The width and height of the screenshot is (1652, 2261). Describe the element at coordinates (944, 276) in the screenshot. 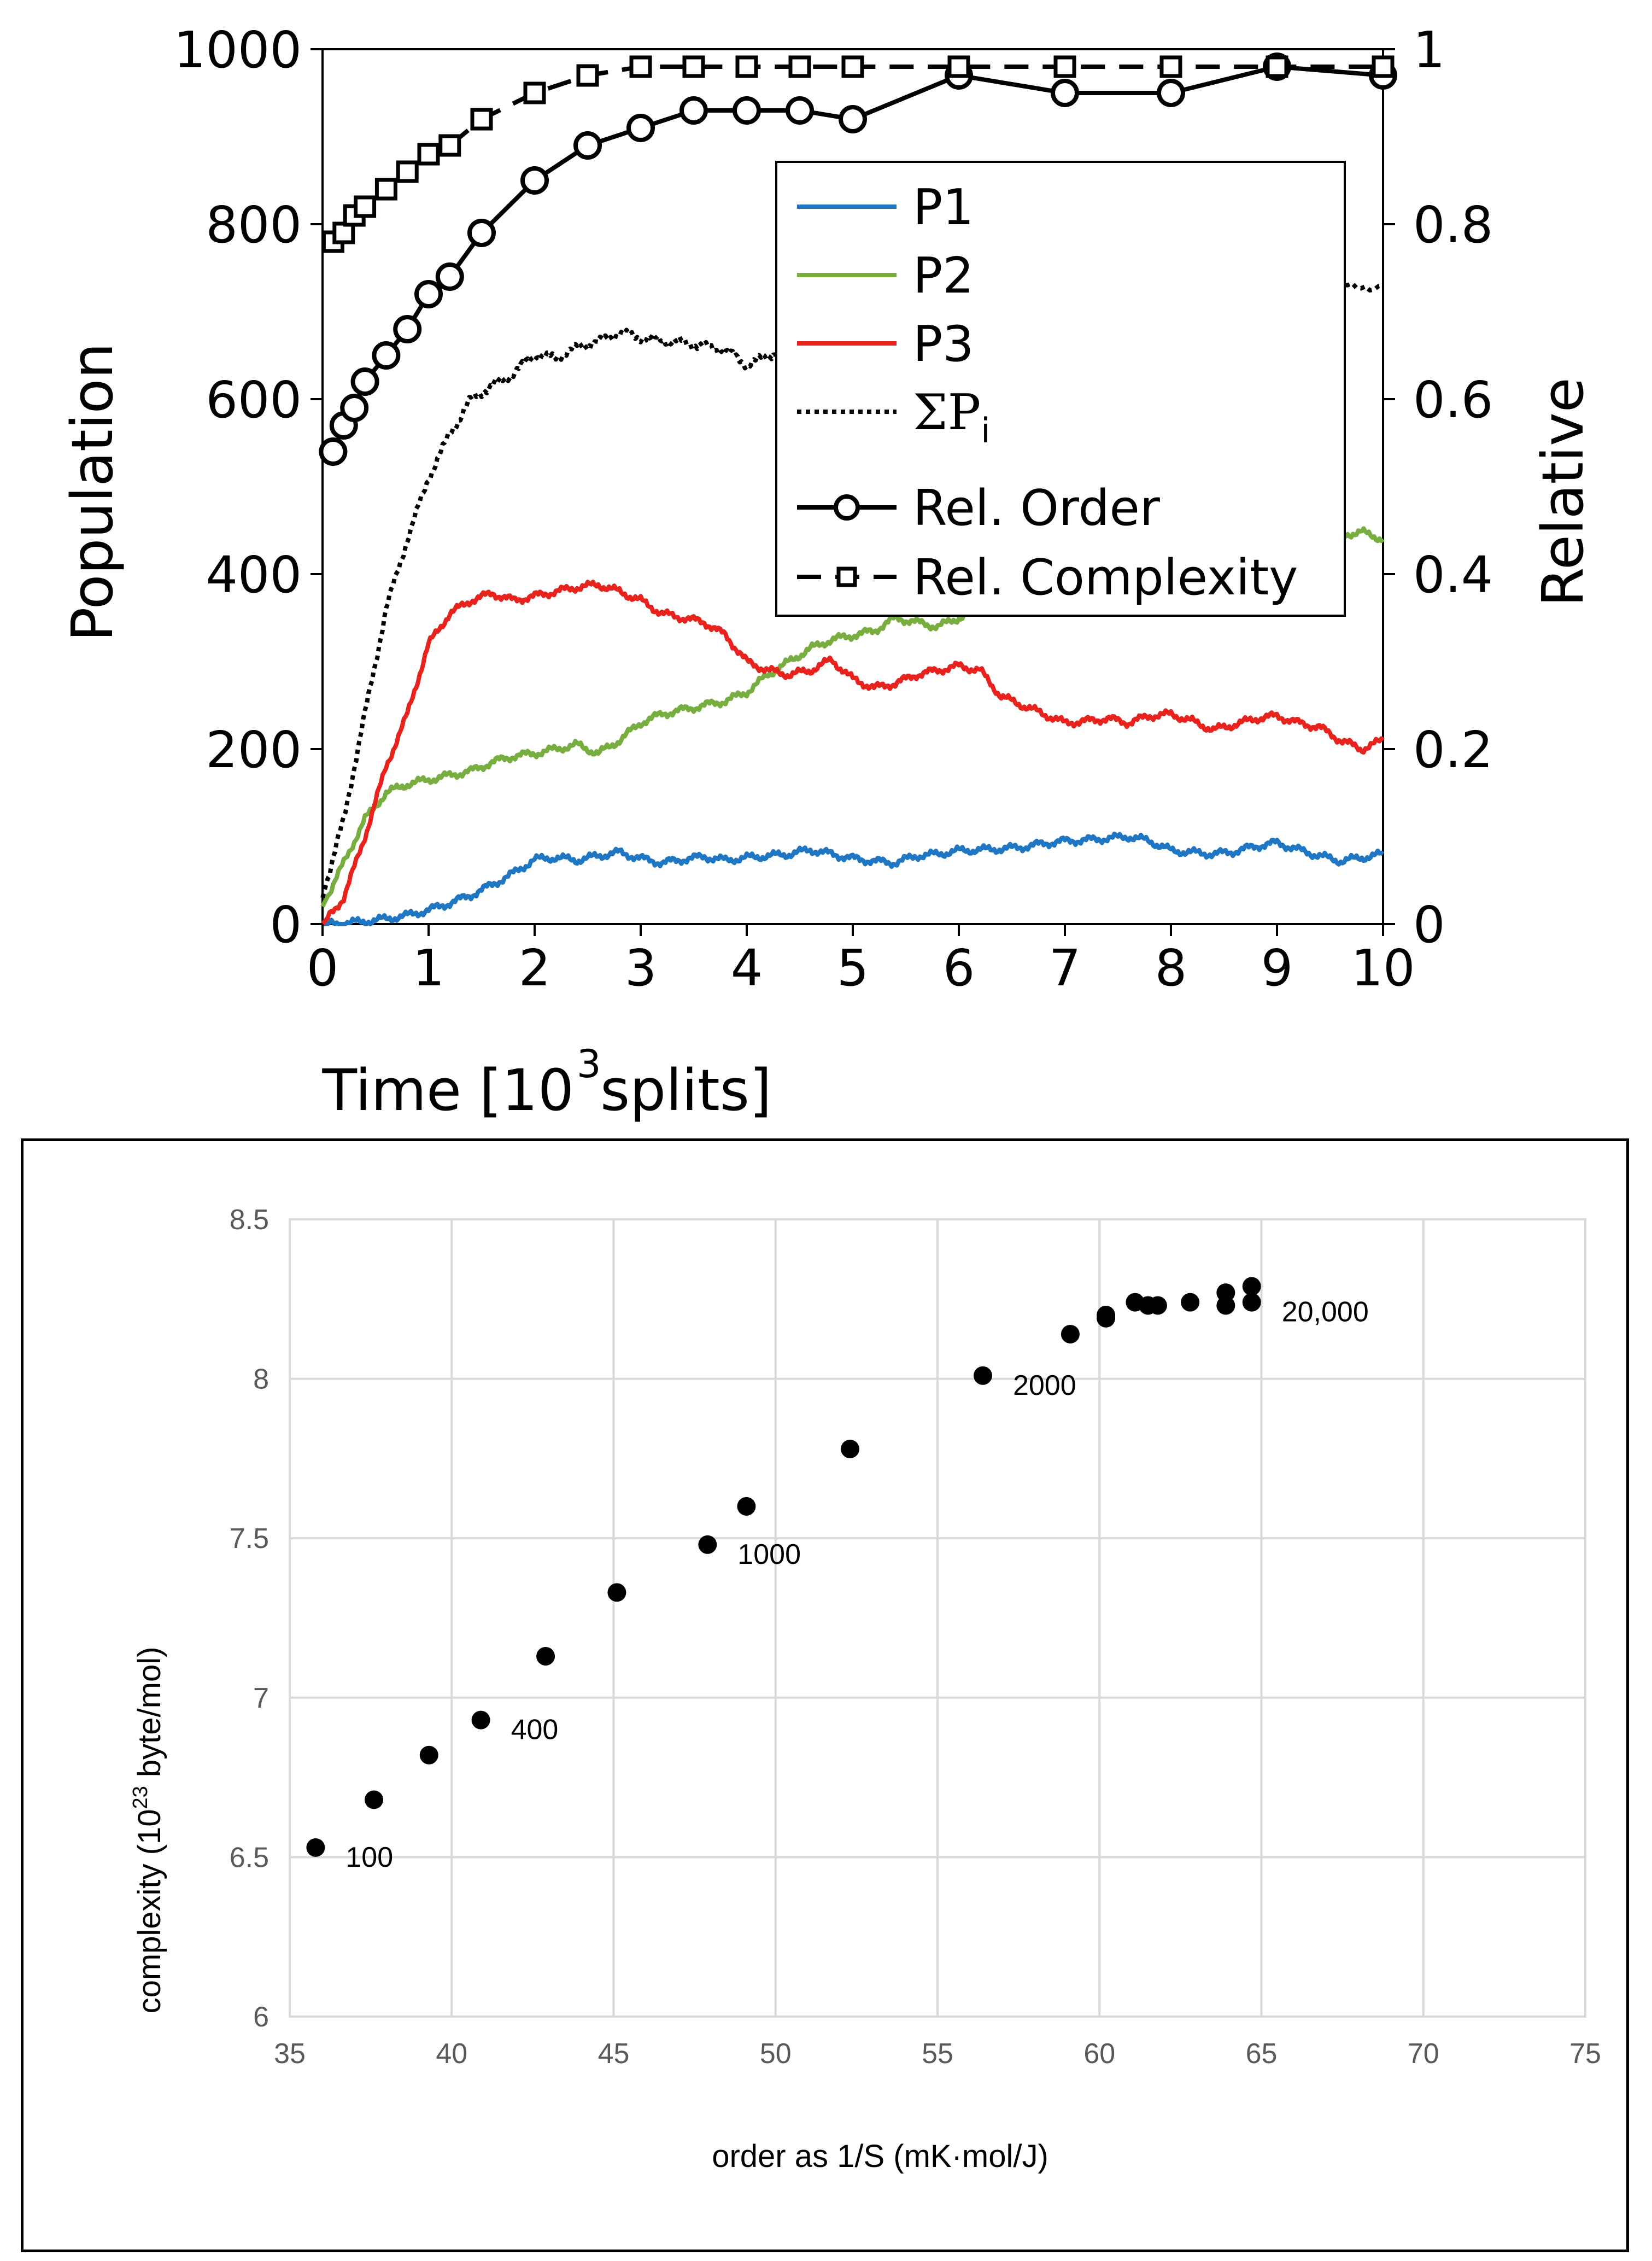

I see `legend-label-1: P2` at that location.